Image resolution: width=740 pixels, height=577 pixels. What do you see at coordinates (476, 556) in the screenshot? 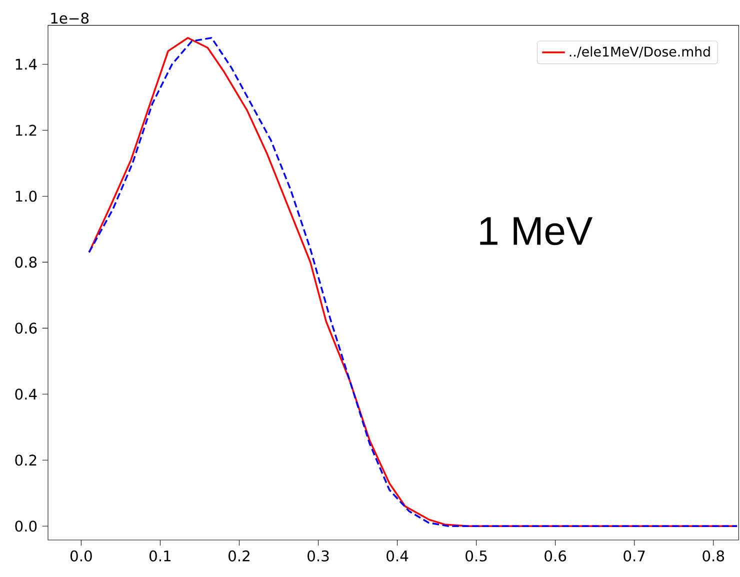
I see `x-tick-label: 0.5` at bounding box center [476, 556].